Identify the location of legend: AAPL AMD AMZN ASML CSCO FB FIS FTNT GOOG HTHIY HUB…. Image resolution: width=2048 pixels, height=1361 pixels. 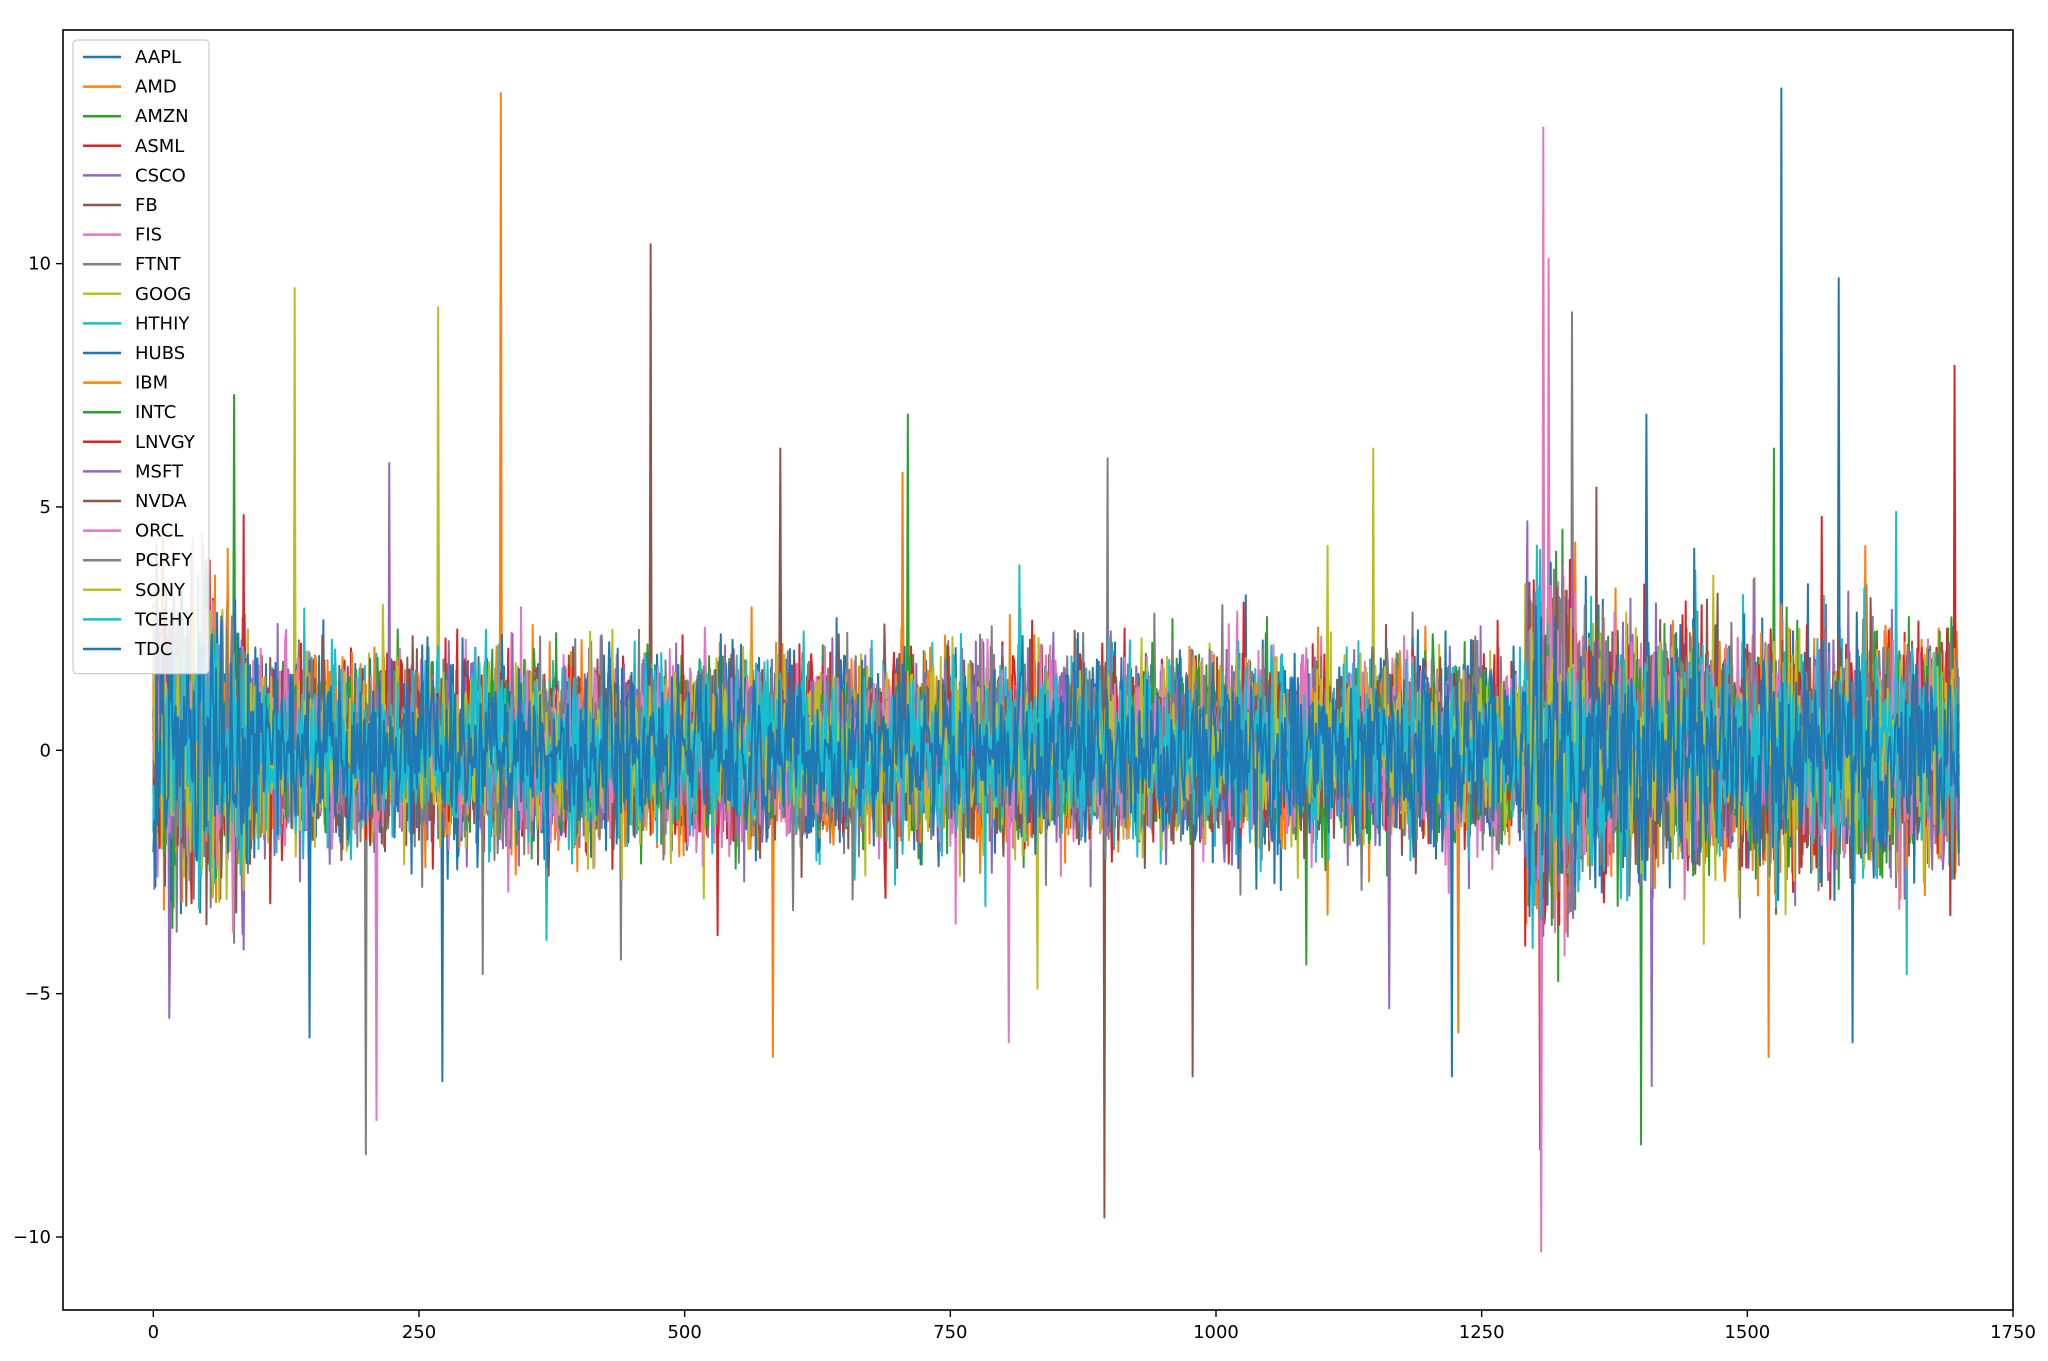
(141, 357).